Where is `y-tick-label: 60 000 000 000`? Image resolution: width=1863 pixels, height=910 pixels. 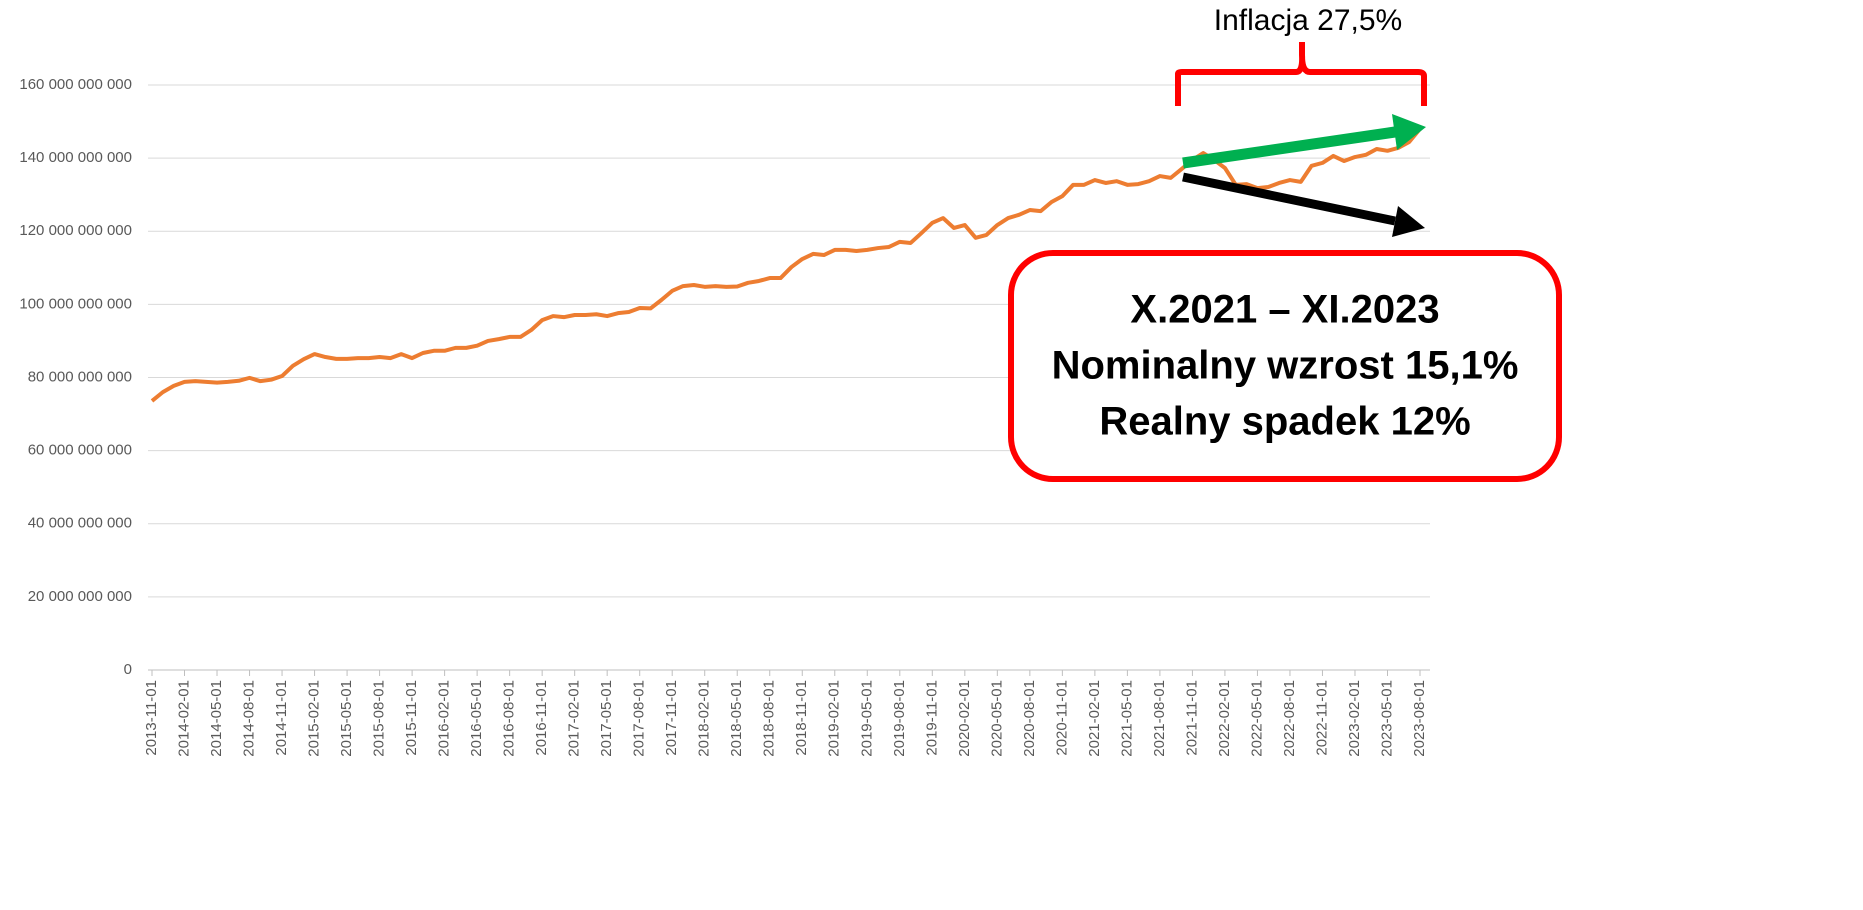 y-tick-label: 60 000 000 000 is located at coordinates (80, 450).